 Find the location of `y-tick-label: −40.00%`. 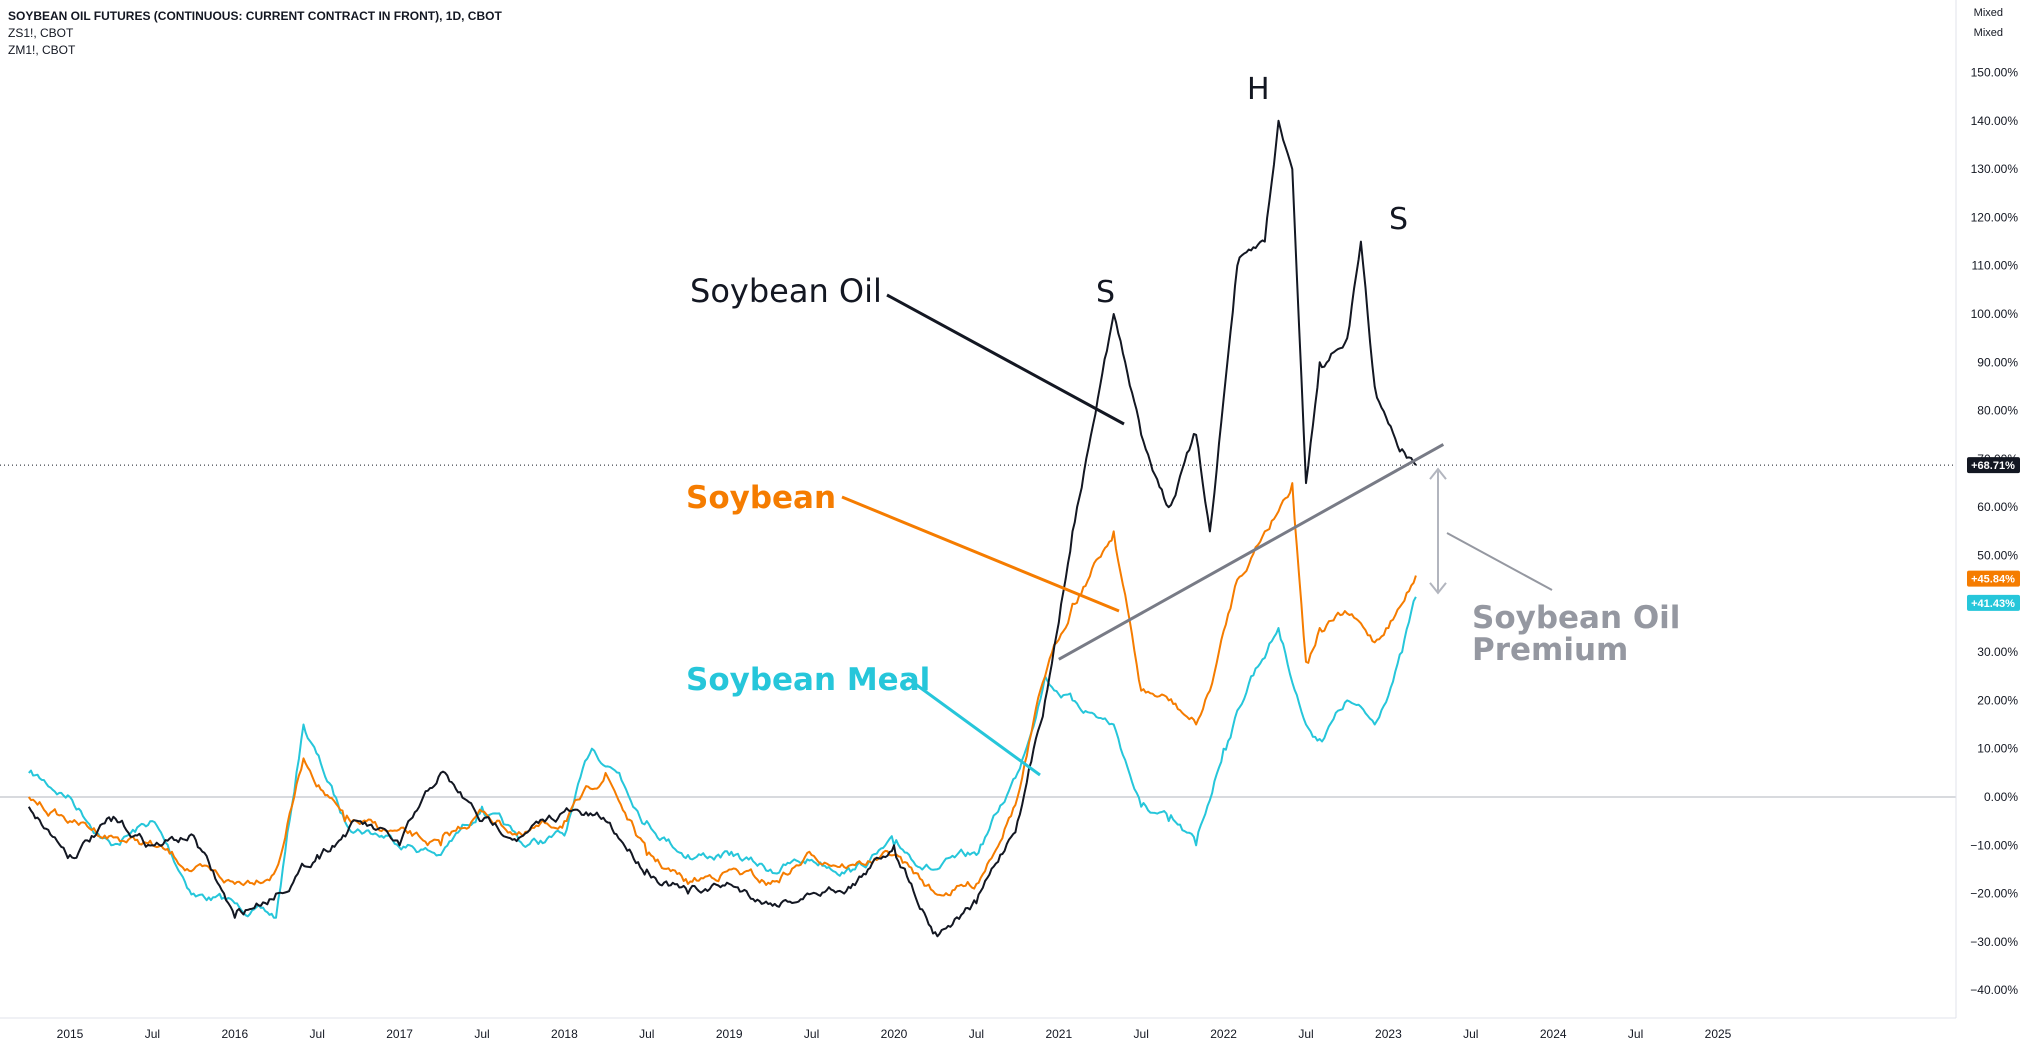

y-tick-label: −40.00% is located at coordinates (1994, 990).